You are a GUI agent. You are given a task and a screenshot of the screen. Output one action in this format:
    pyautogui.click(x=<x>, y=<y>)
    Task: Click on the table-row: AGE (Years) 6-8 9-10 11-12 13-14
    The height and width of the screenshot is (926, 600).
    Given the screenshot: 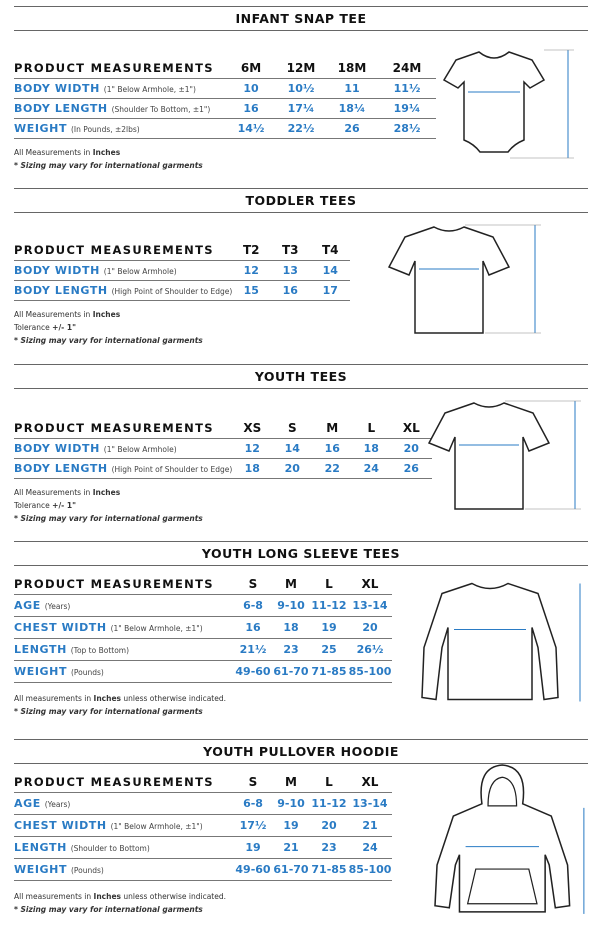 What is the action you would take?
    pyautogui.click(x=203, y=605)
    